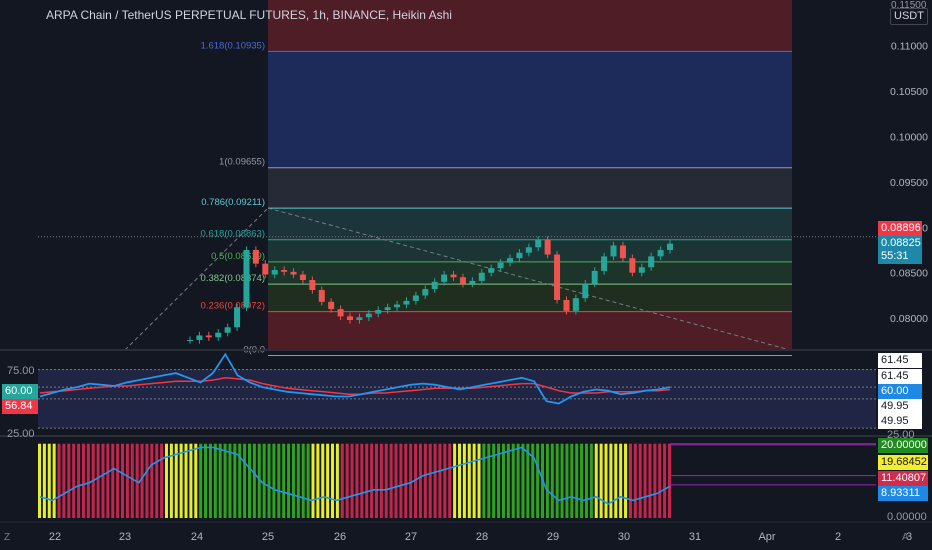 This screenshot has width=932, height=550. What do you see at coordinates (624, 537) in the screenshot?
I see `time-label: 30` at bounding box center [624, 537].